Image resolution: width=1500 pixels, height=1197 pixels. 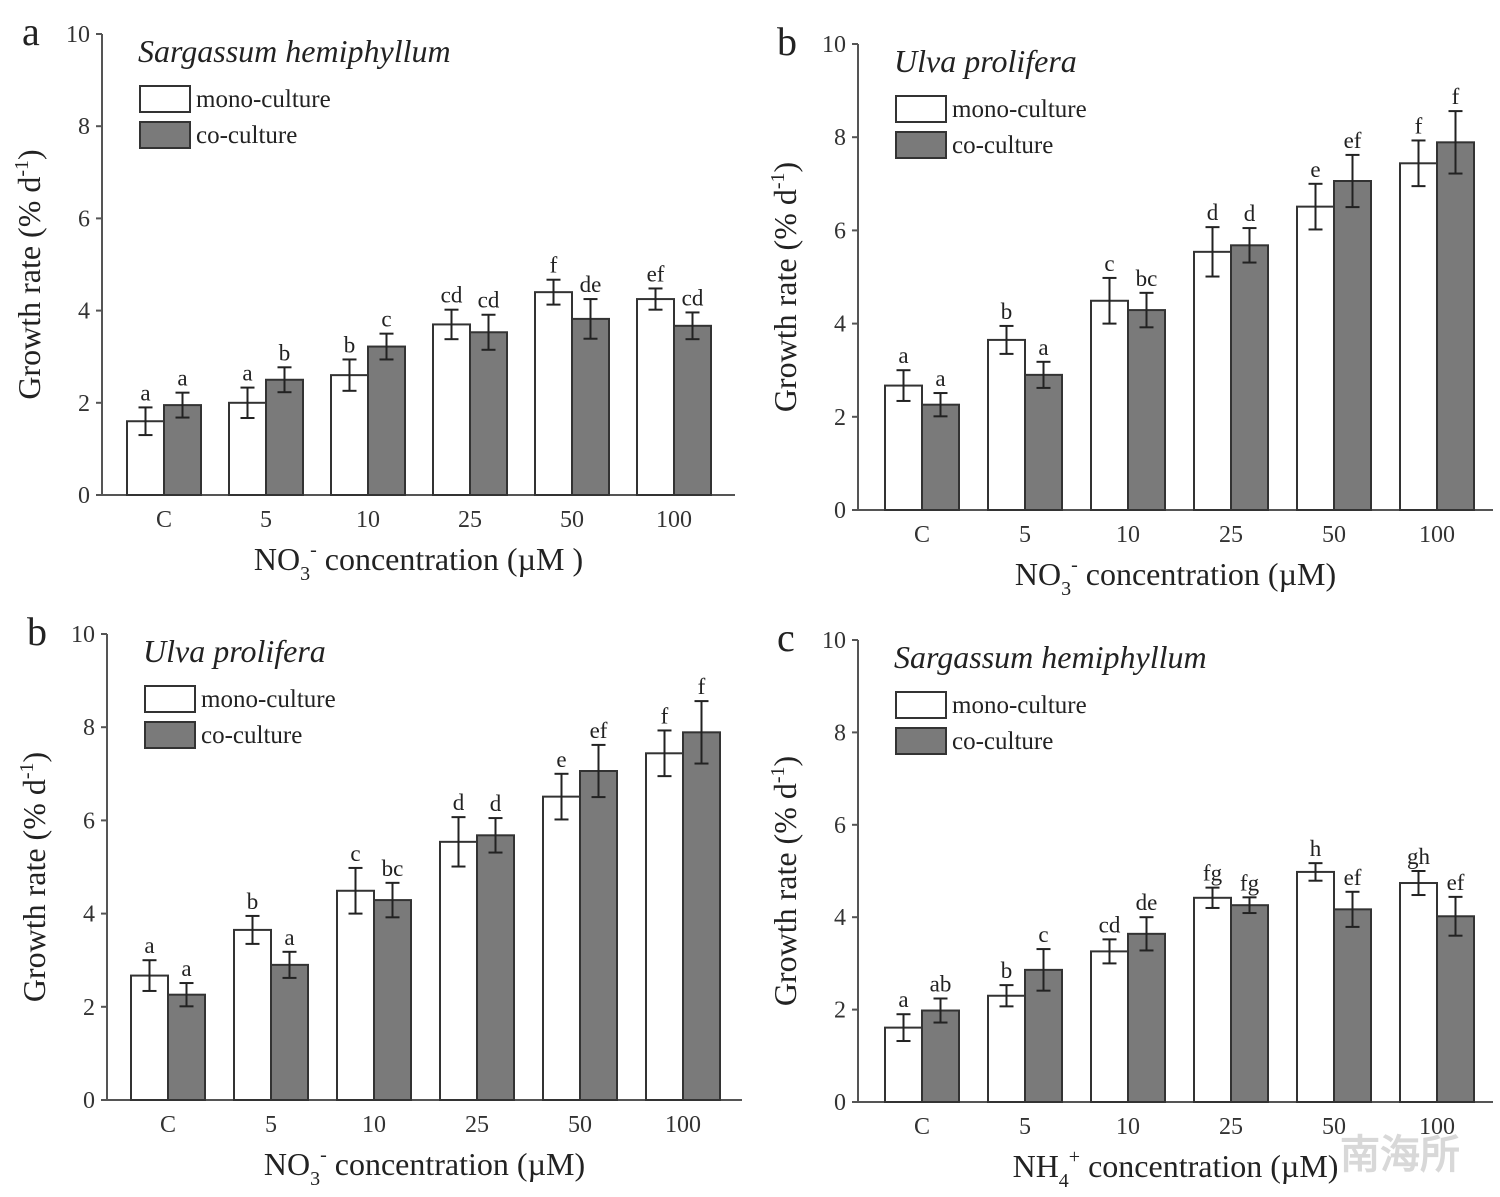 I want to click on legend-label: co-culture, so click(x=251, y=735).